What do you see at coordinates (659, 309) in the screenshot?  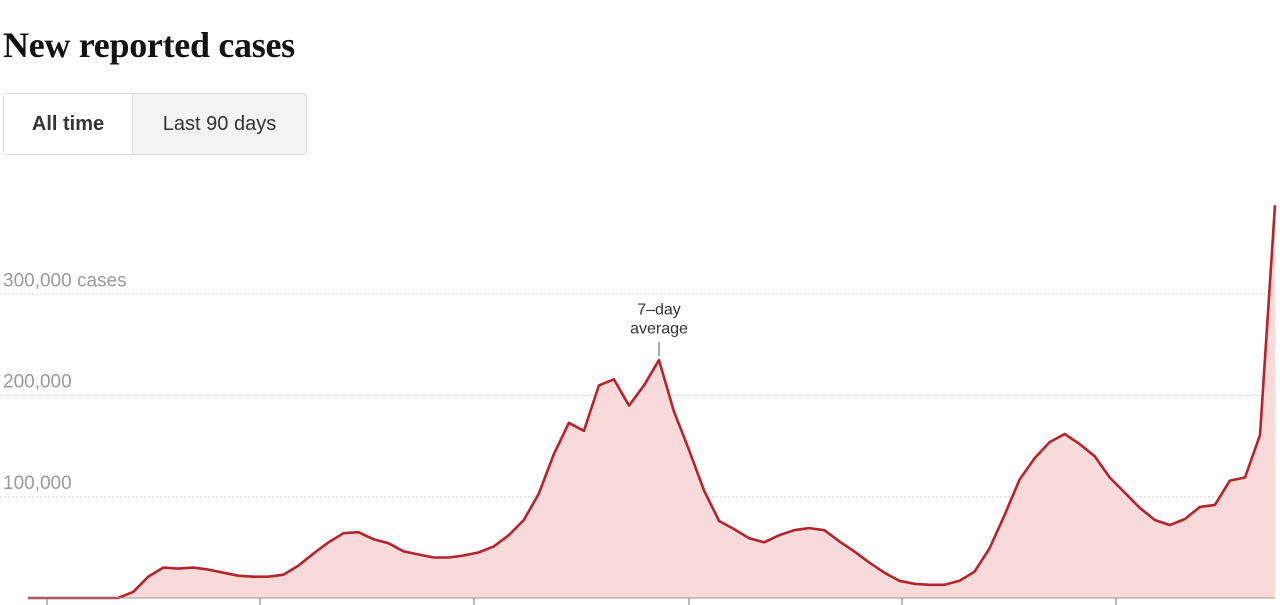 I see `annotation: 7–day` at bounding box center [659, 309].